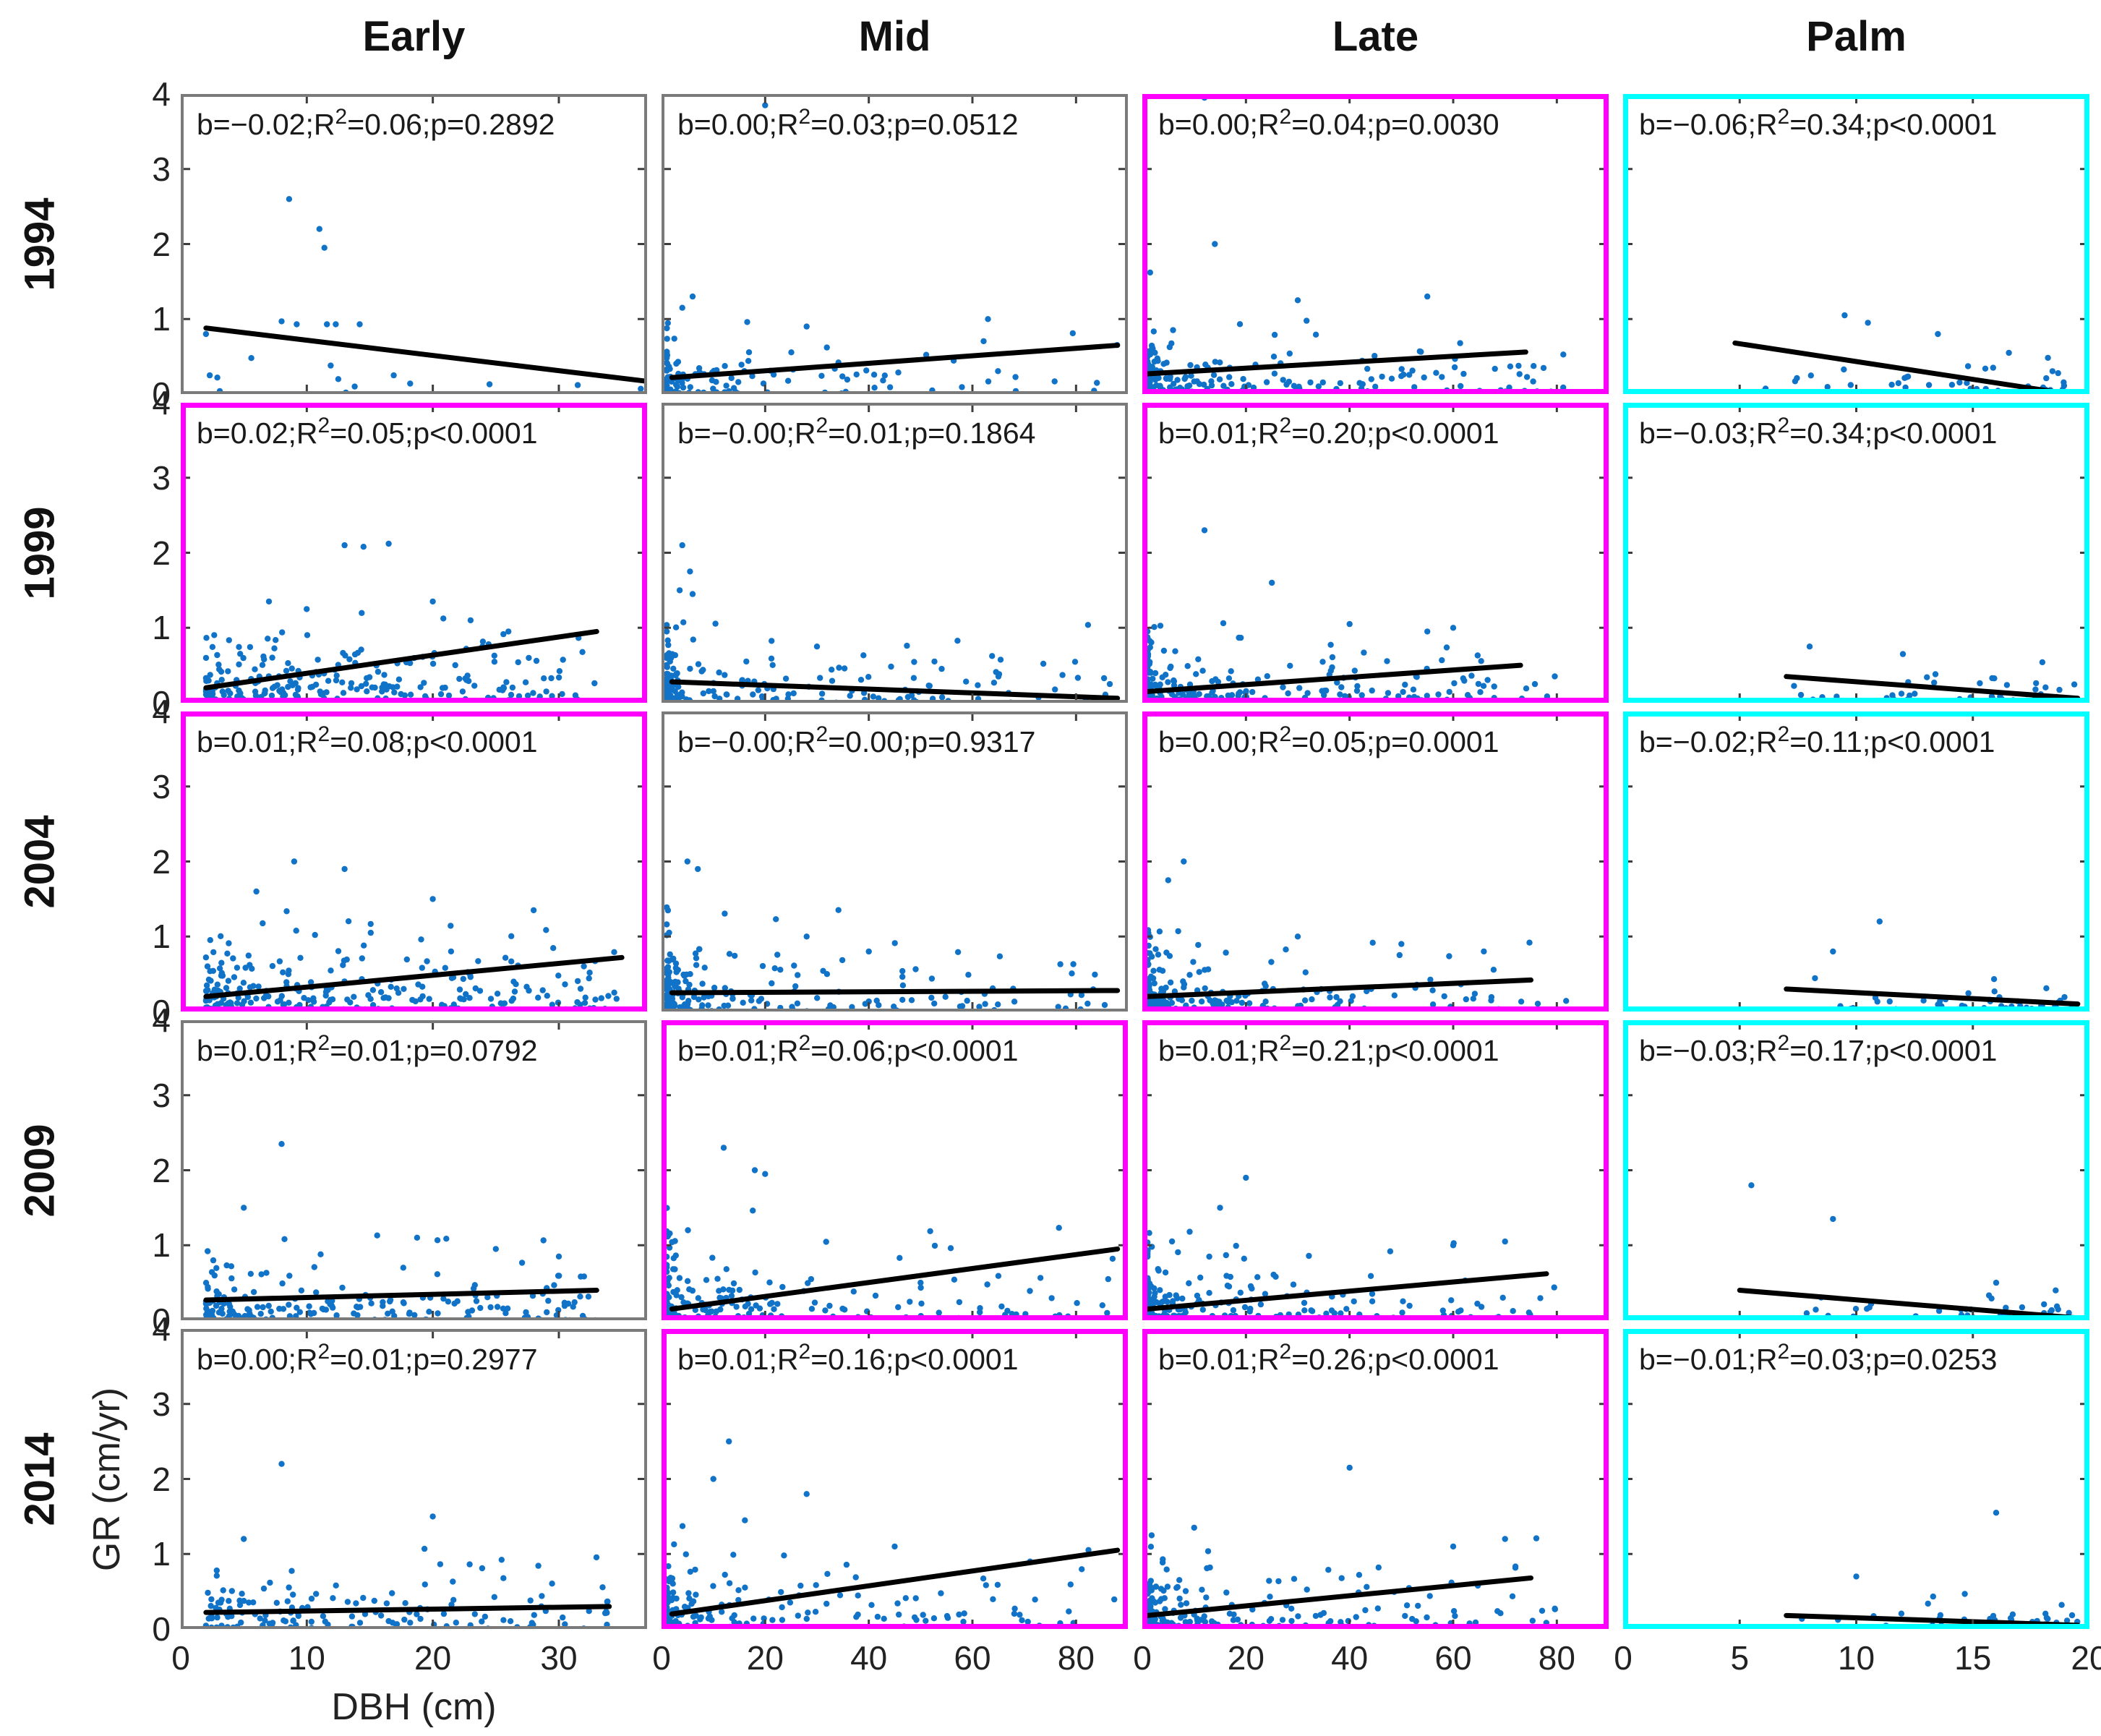  Describe the element at coordinates (161, 861) in the screenshot. I see `y-tick-label: 2` at that location.